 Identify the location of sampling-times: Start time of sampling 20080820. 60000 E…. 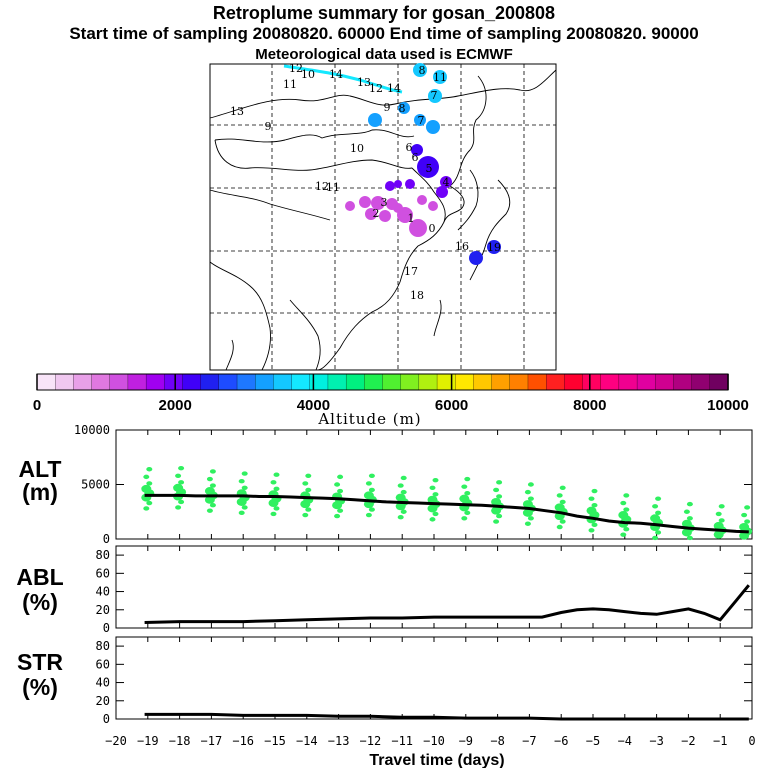
(384, 33).